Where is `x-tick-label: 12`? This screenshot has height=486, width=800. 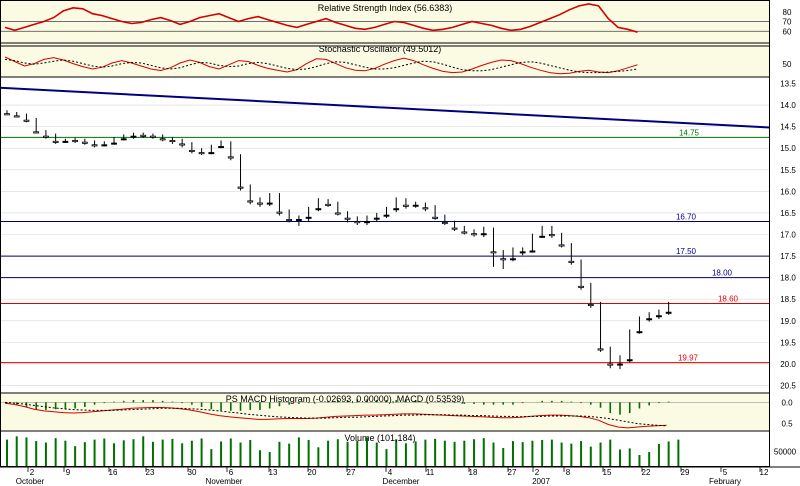
x-tick-label: 12 is located at coordinates (764, 472).